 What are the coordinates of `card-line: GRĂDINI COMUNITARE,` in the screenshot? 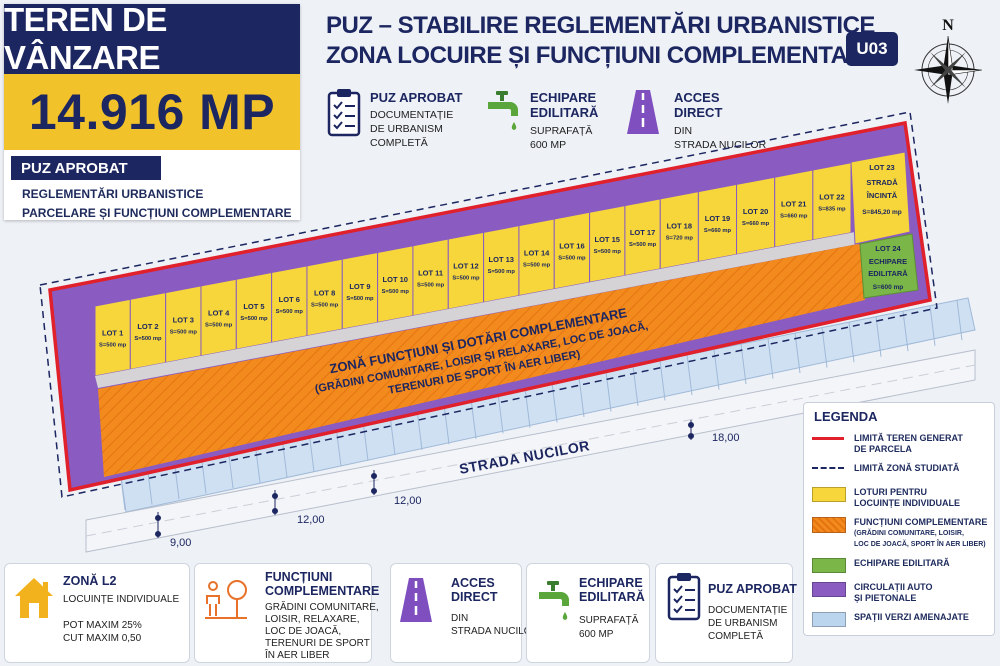 It's located at (322, 607).